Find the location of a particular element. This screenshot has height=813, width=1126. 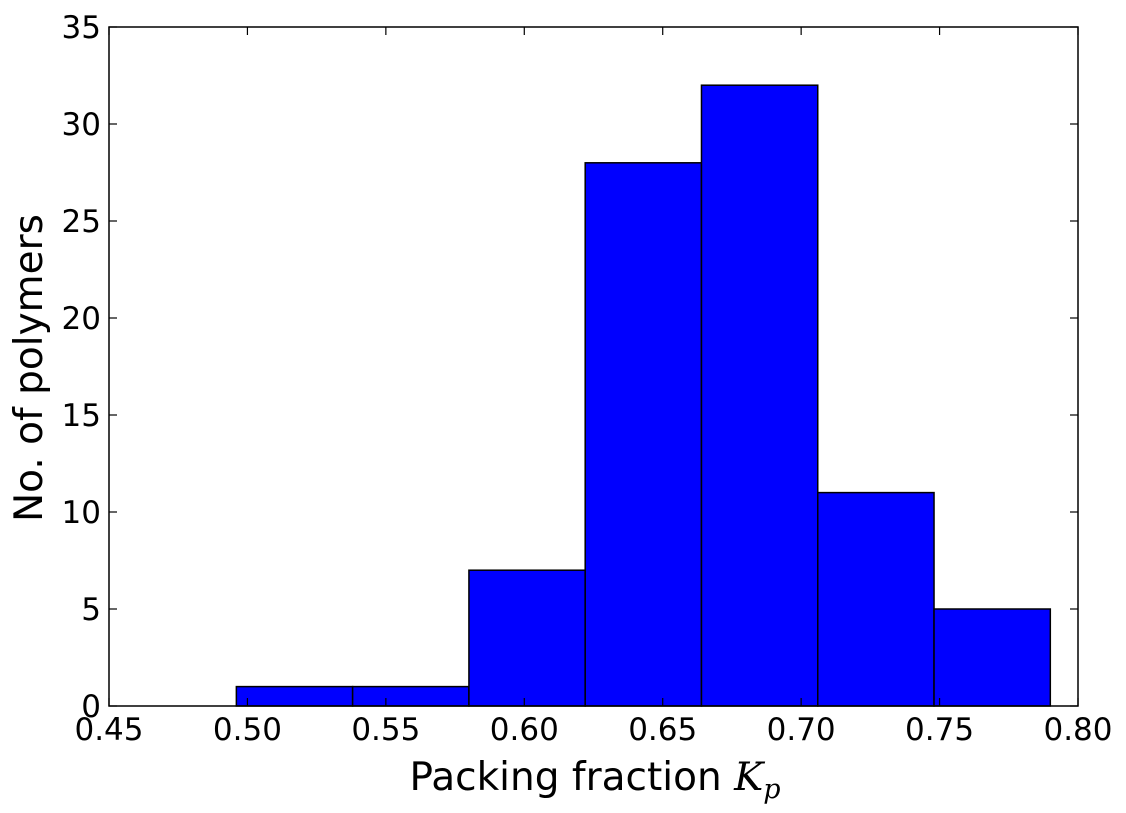

x-axis-label: Packing fraction Kp is located at coordinates (594, 780).